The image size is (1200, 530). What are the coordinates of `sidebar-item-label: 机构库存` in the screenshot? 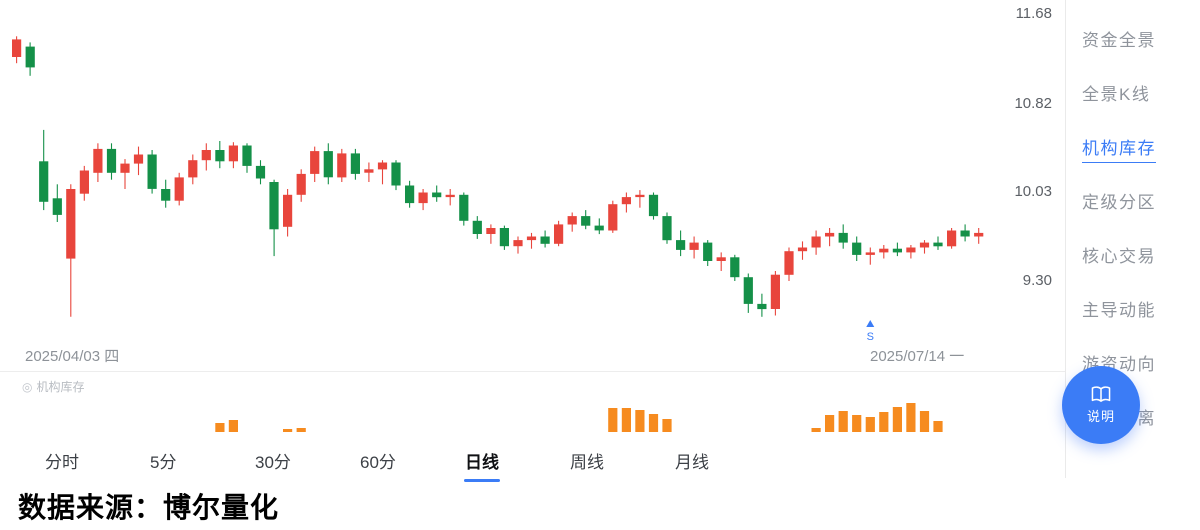 It's located at (1119, 148).